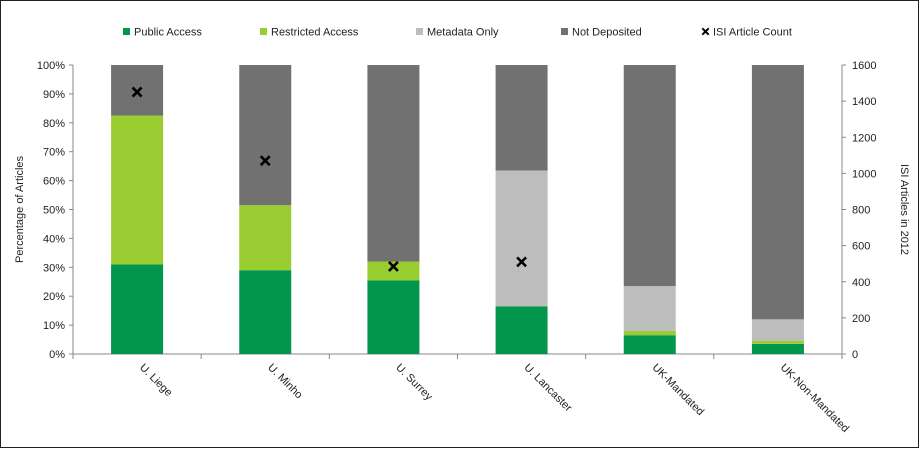  Describe the element at coordinates (861, 247) in the screenshot. I see `y2-tick-label: 600` at that location.